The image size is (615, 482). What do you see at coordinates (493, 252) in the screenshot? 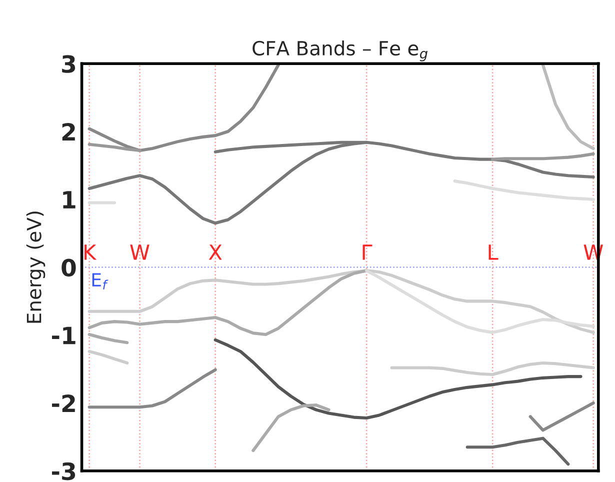
I see `x-tick-label: L` at bounding box center [493, 252].